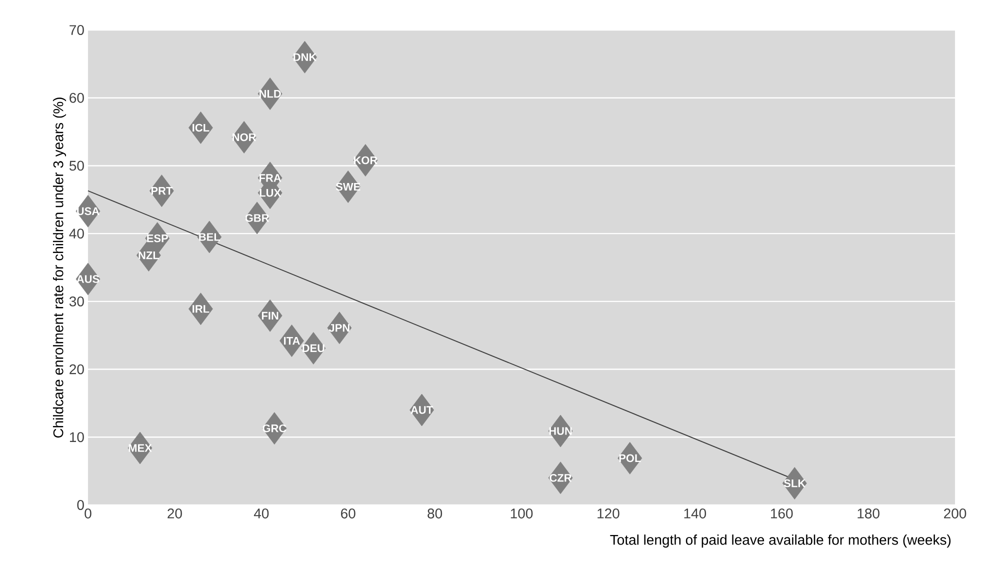 This screenshot has height=574, width=984. I want to click on annotation: SWE, so click(348, 186).